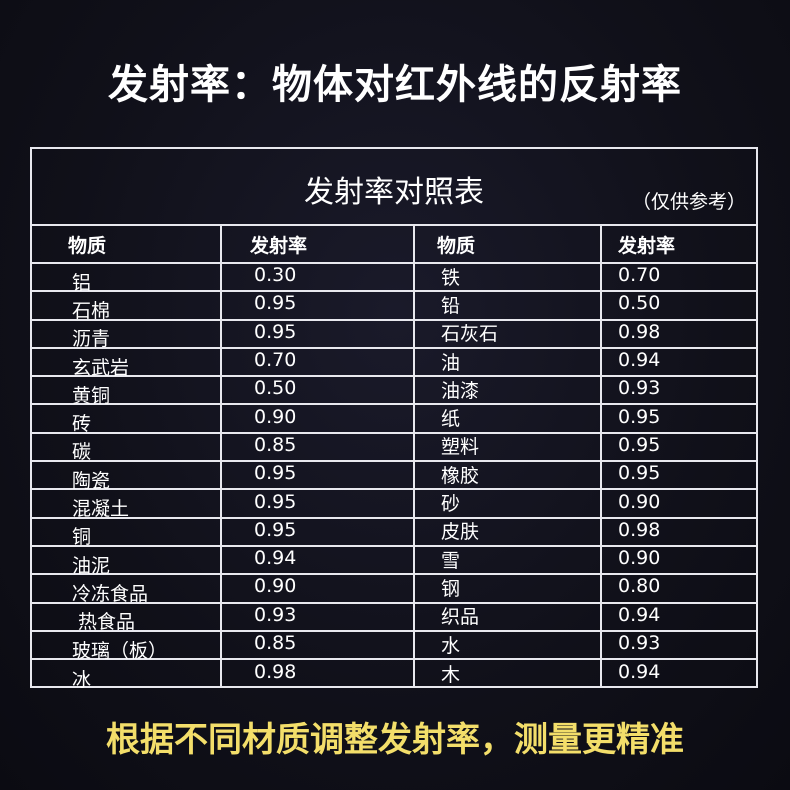 Image resolution: width=790 pixels, height=790 pixels. Describe the element at coordinates (508, 418) in the screenshot. I see `material-cell: 纸` at that location.